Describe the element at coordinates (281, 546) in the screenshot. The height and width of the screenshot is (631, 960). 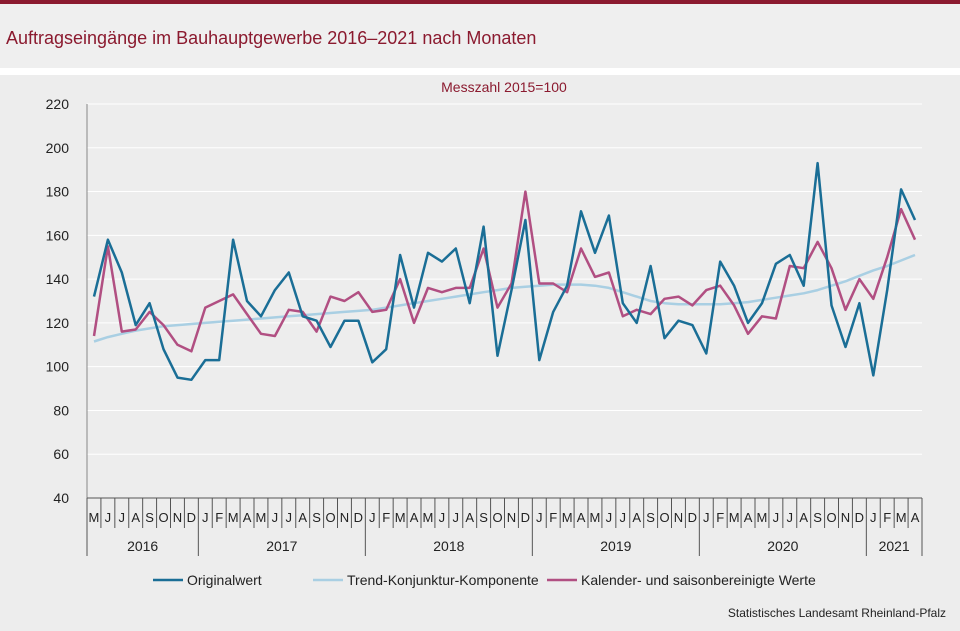
I see `year-label: 2017` at that location.